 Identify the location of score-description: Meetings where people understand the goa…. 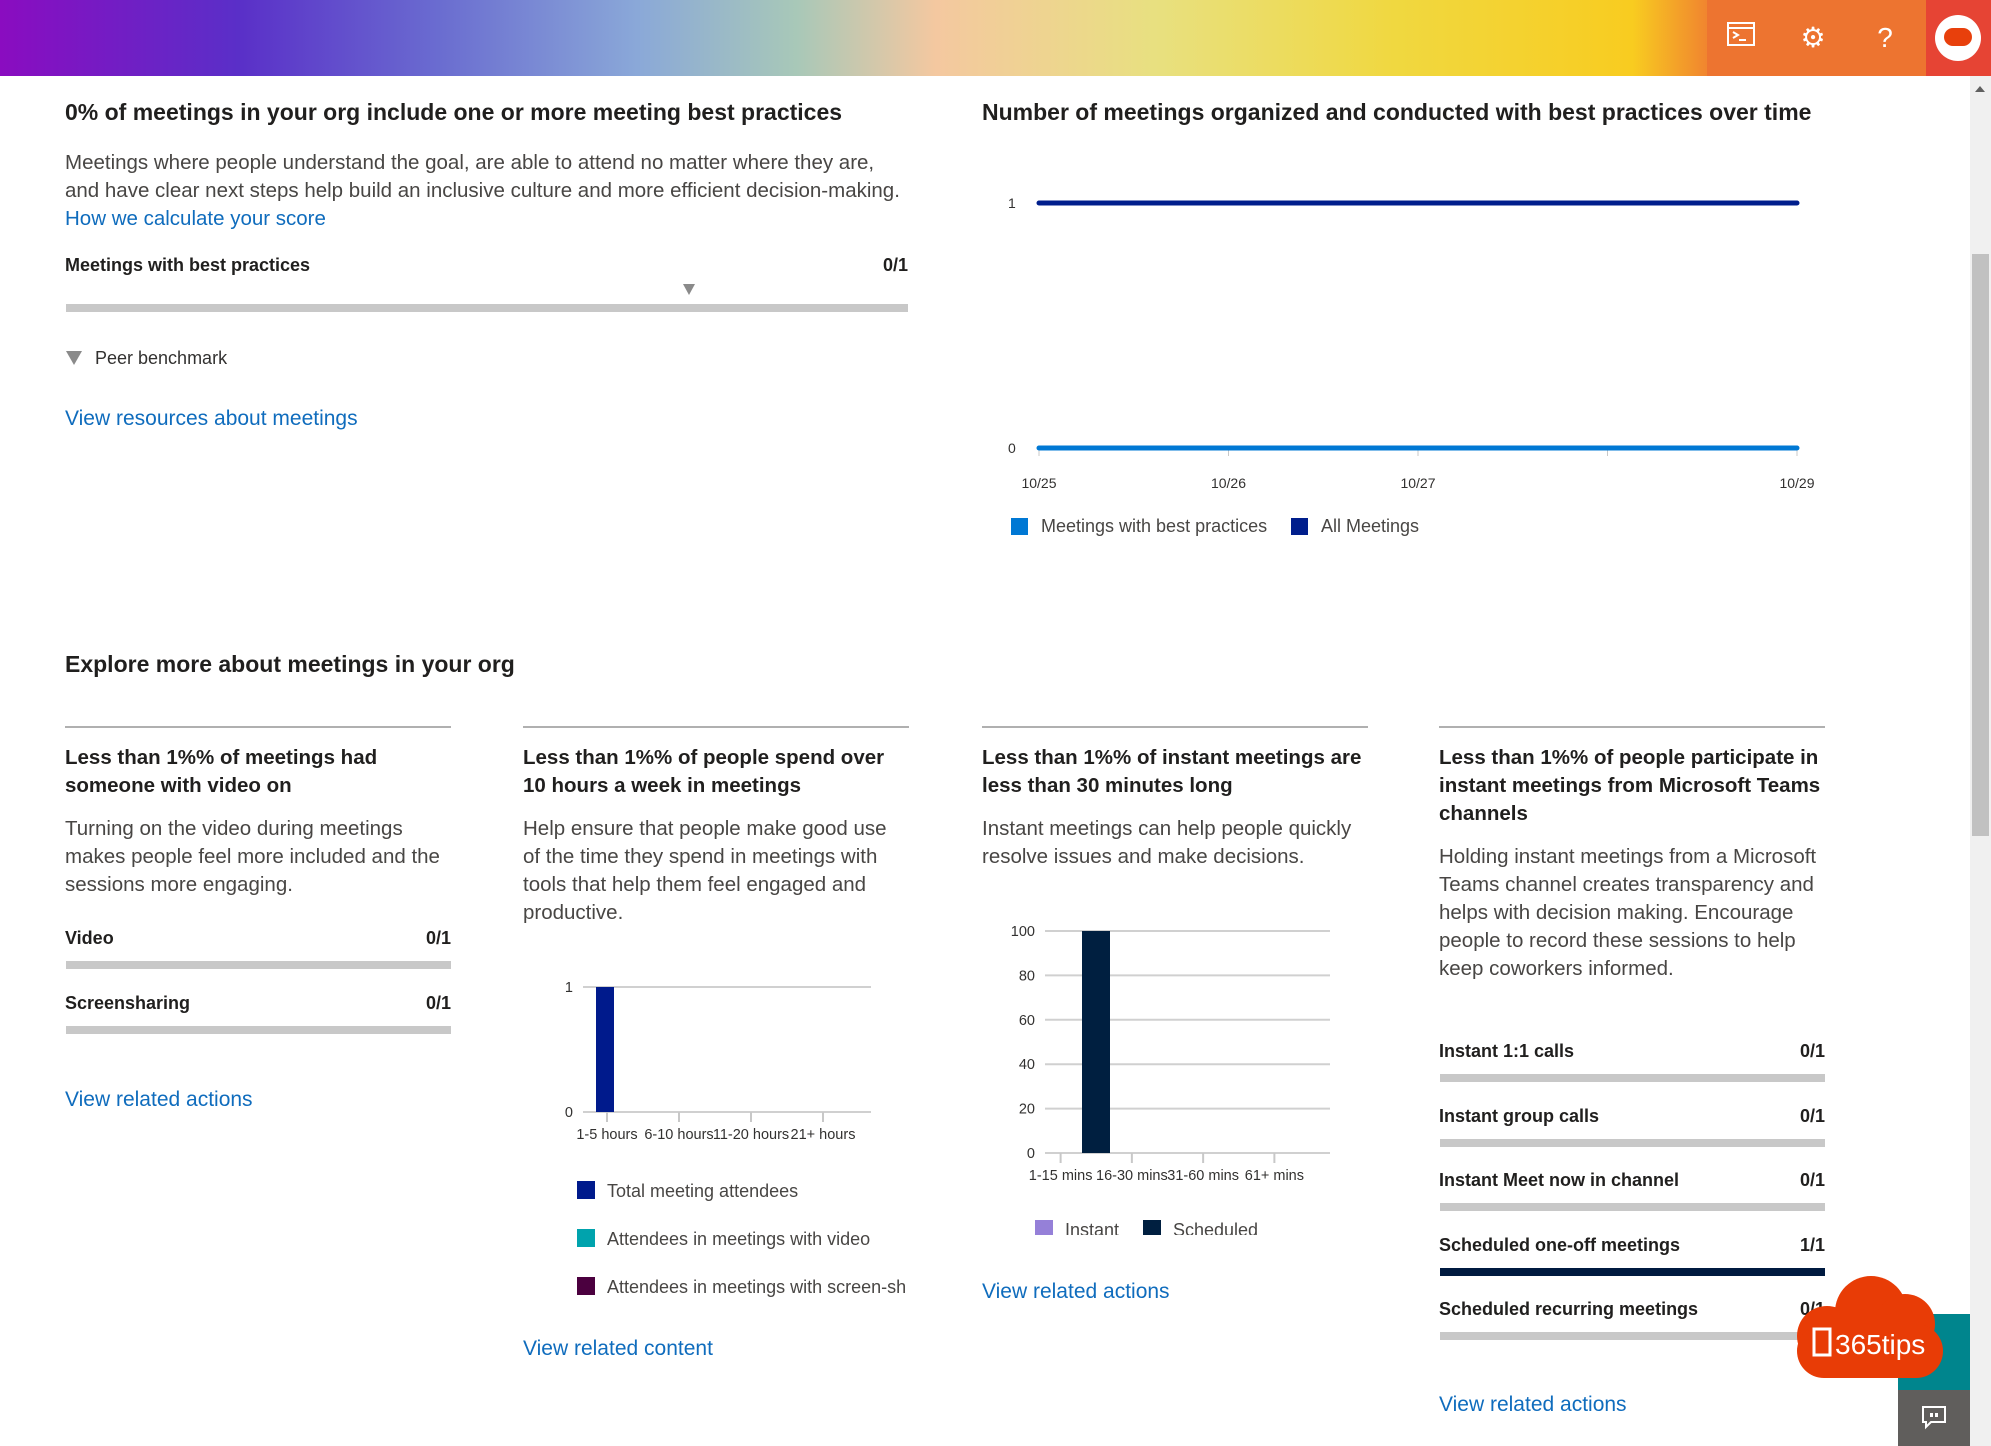
(487, 191).